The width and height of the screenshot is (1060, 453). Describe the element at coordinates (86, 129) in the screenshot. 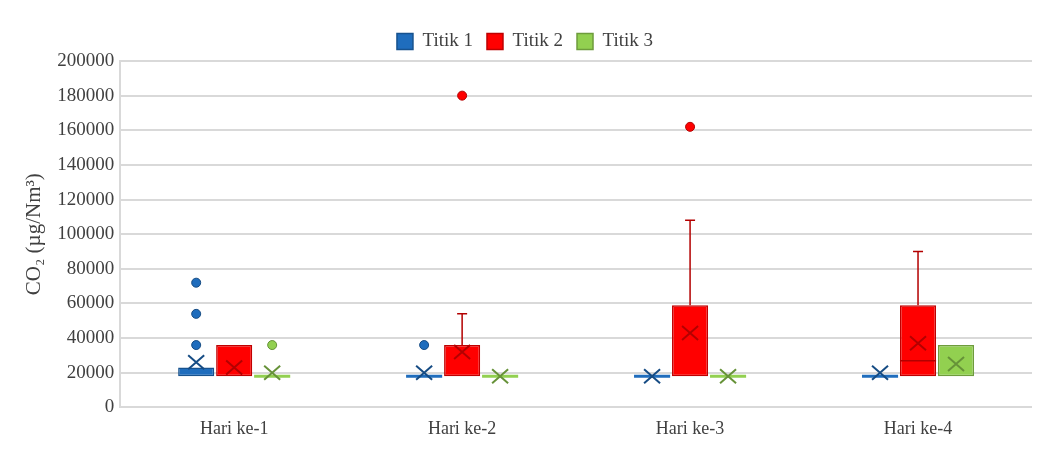

I see `y-tick-label: 160000` at that location.